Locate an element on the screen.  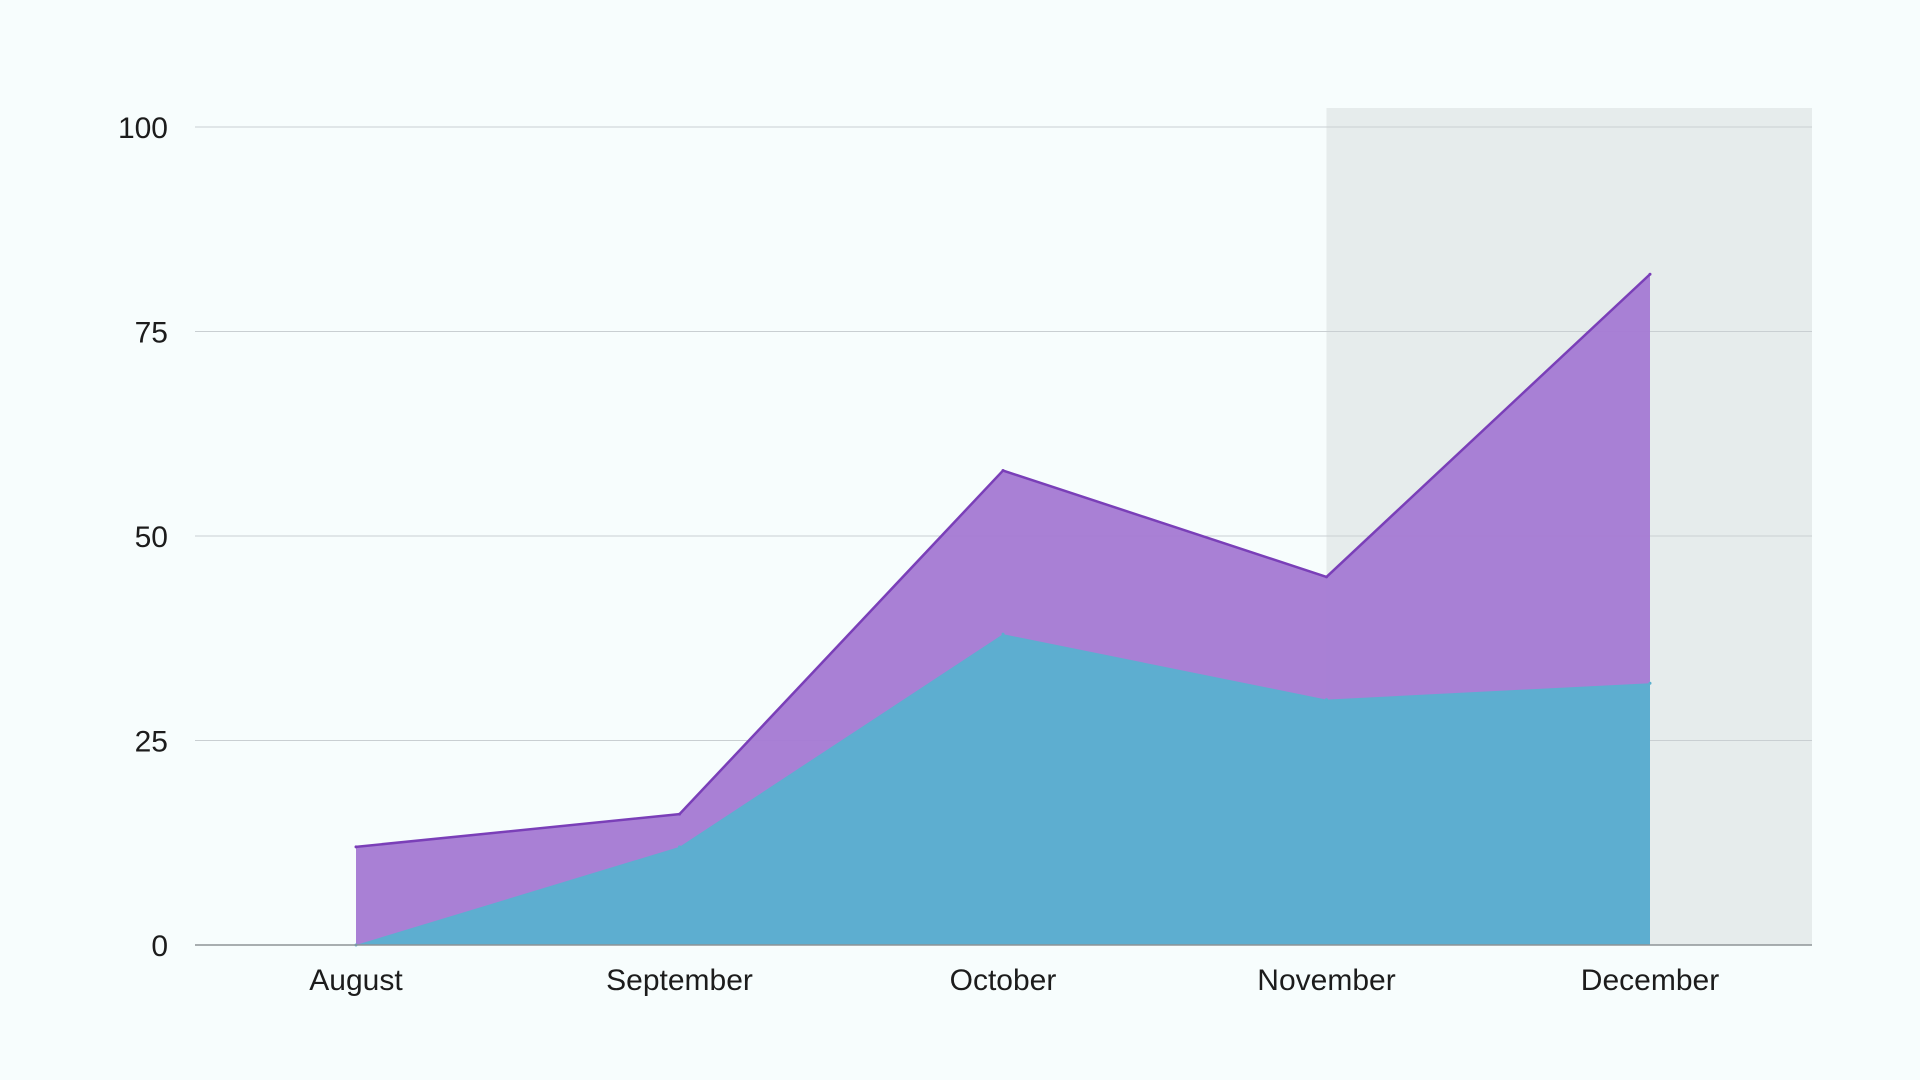
y-tick-label: 100 is located at coordinates (143, 128).